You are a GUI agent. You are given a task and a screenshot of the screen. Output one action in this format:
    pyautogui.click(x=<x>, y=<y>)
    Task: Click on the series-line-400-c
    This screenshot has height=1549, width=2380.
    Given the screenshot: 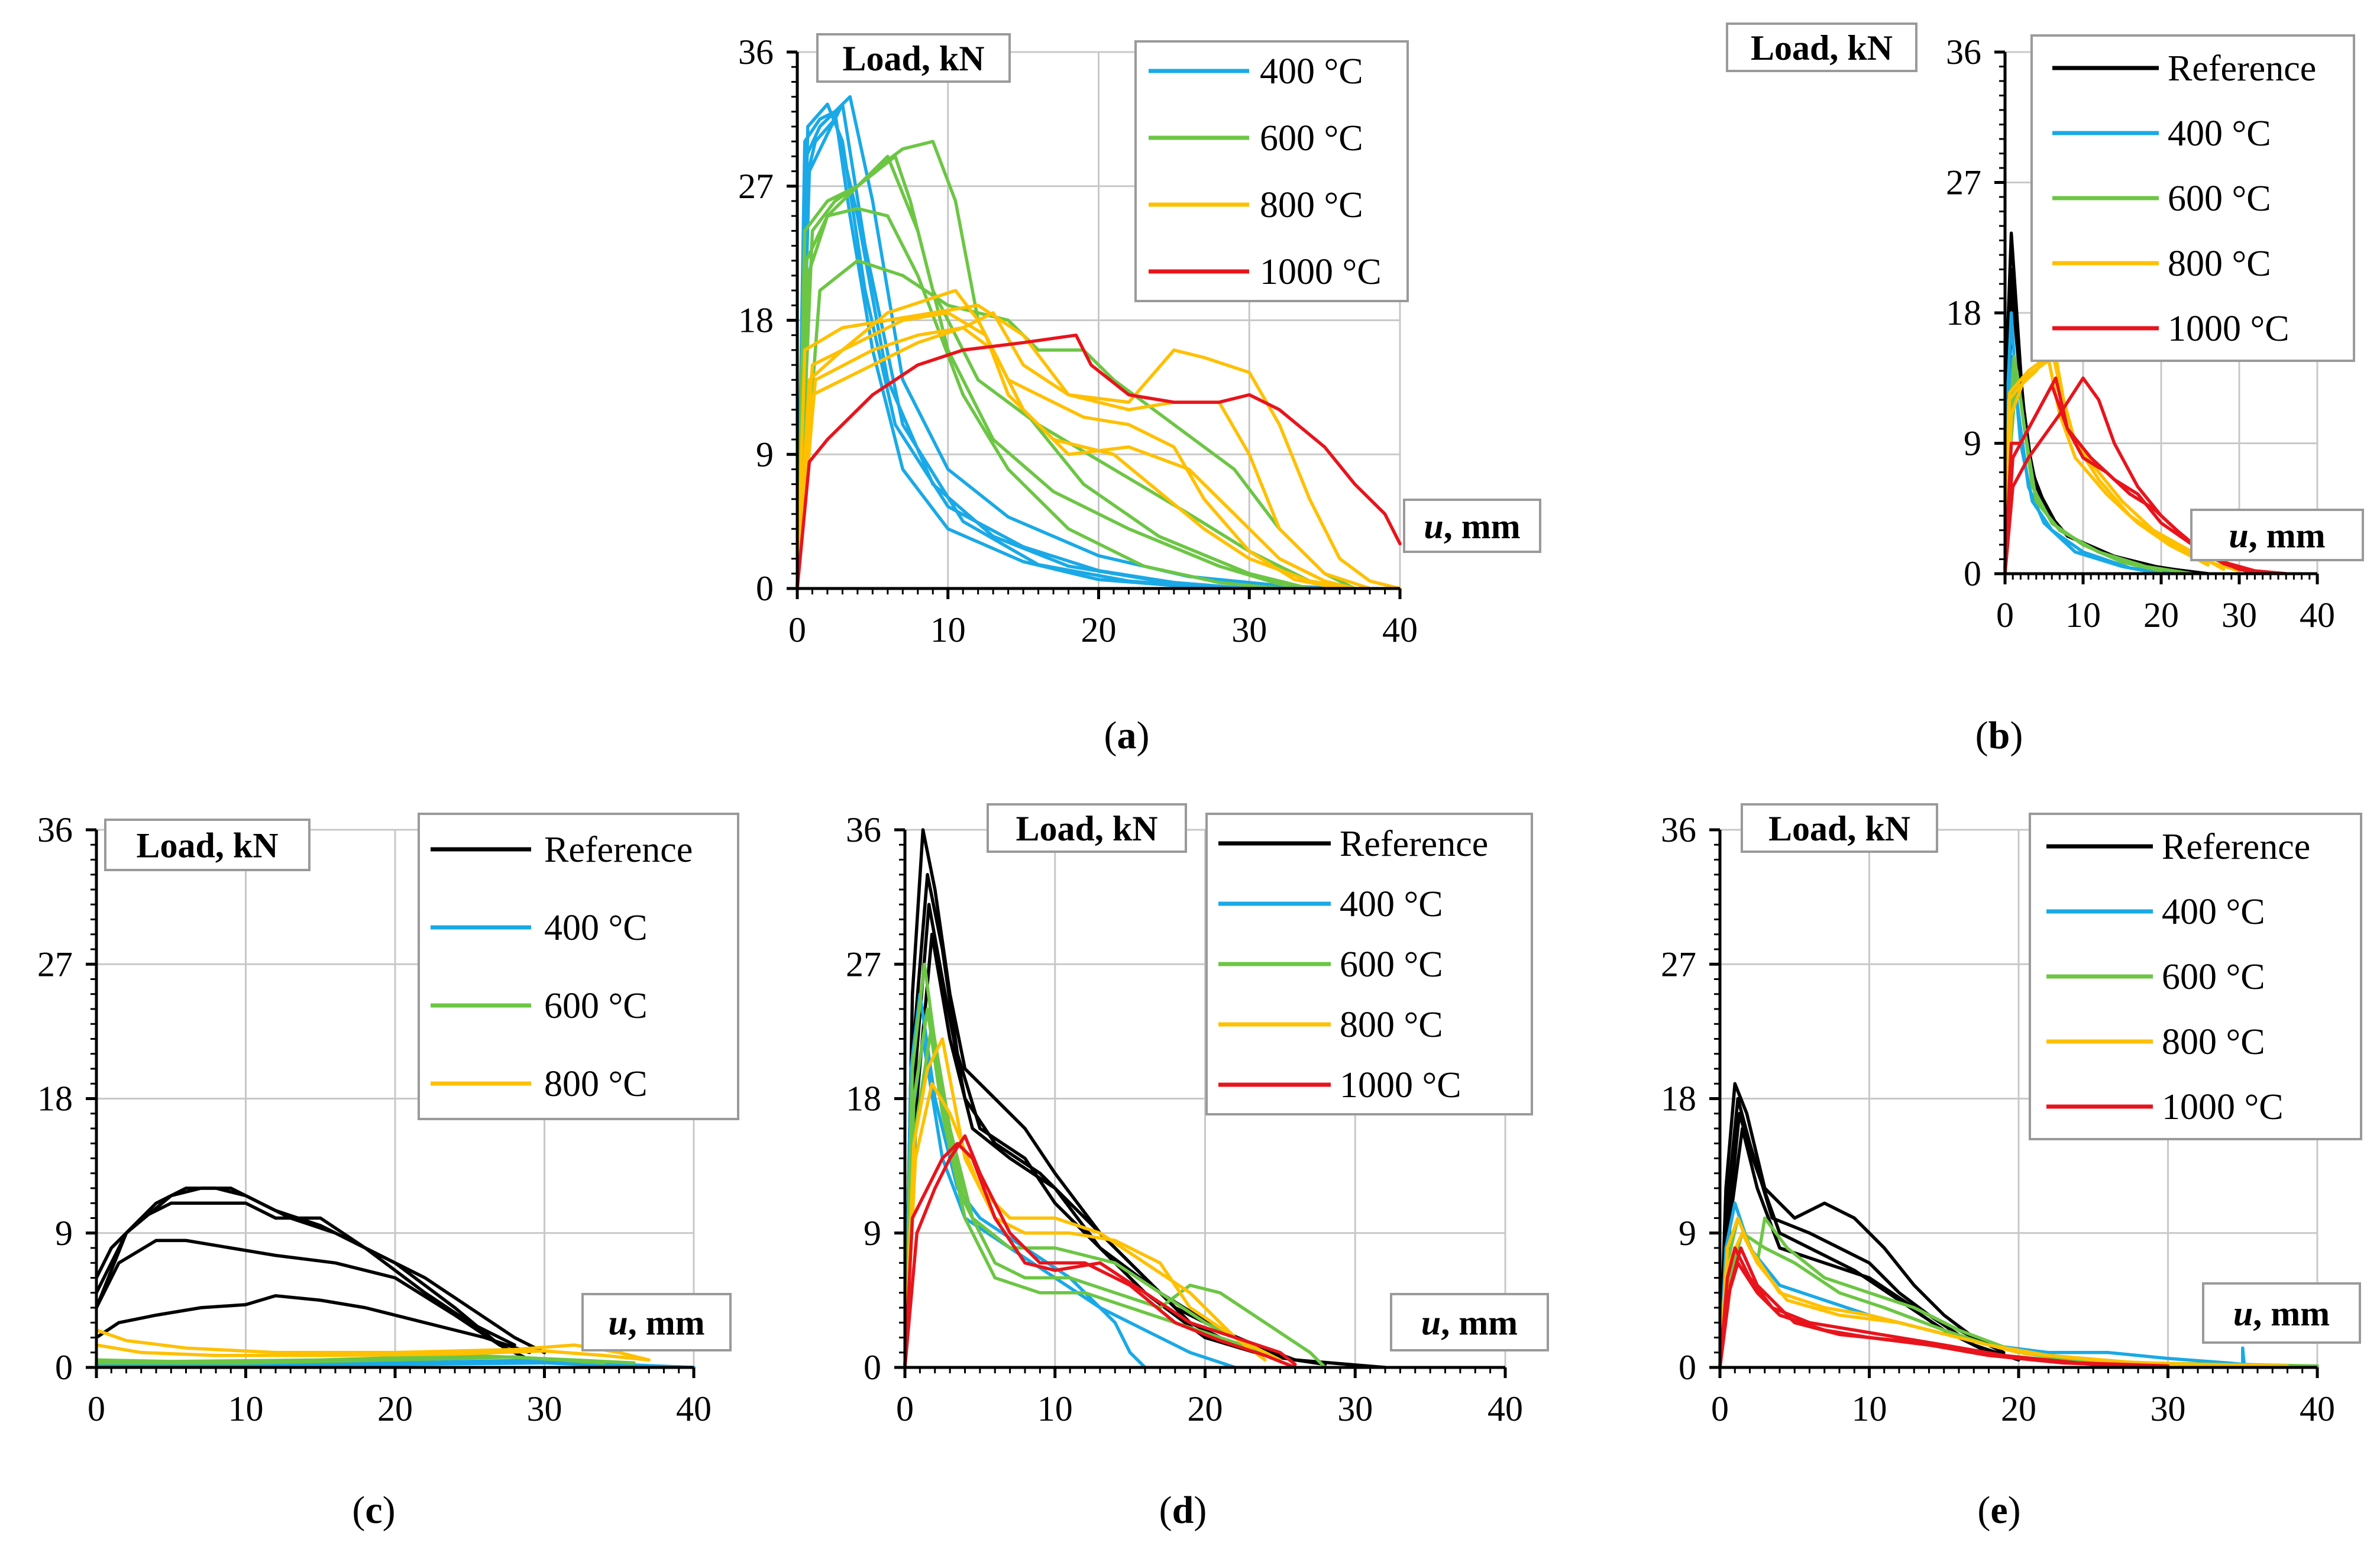 What is the action you would take?
    pyautogui.click(x=1016, y=353)
    